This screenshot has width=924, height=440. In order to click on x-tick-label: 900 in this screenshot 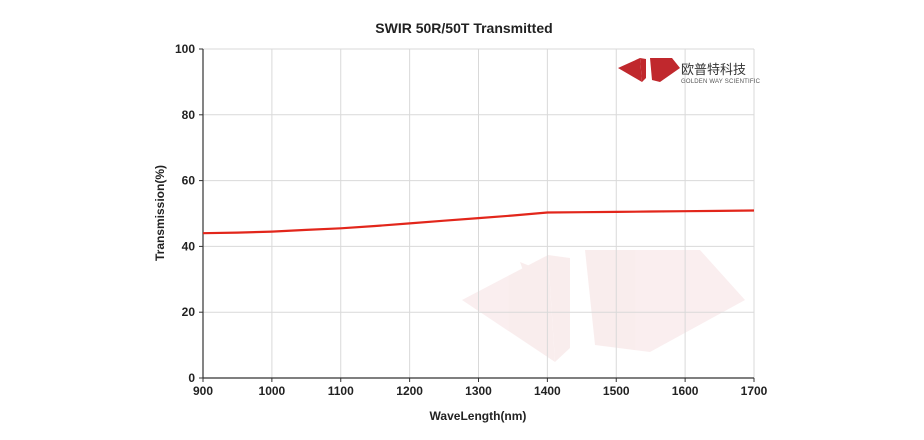, I will do `click(203, 391)`.